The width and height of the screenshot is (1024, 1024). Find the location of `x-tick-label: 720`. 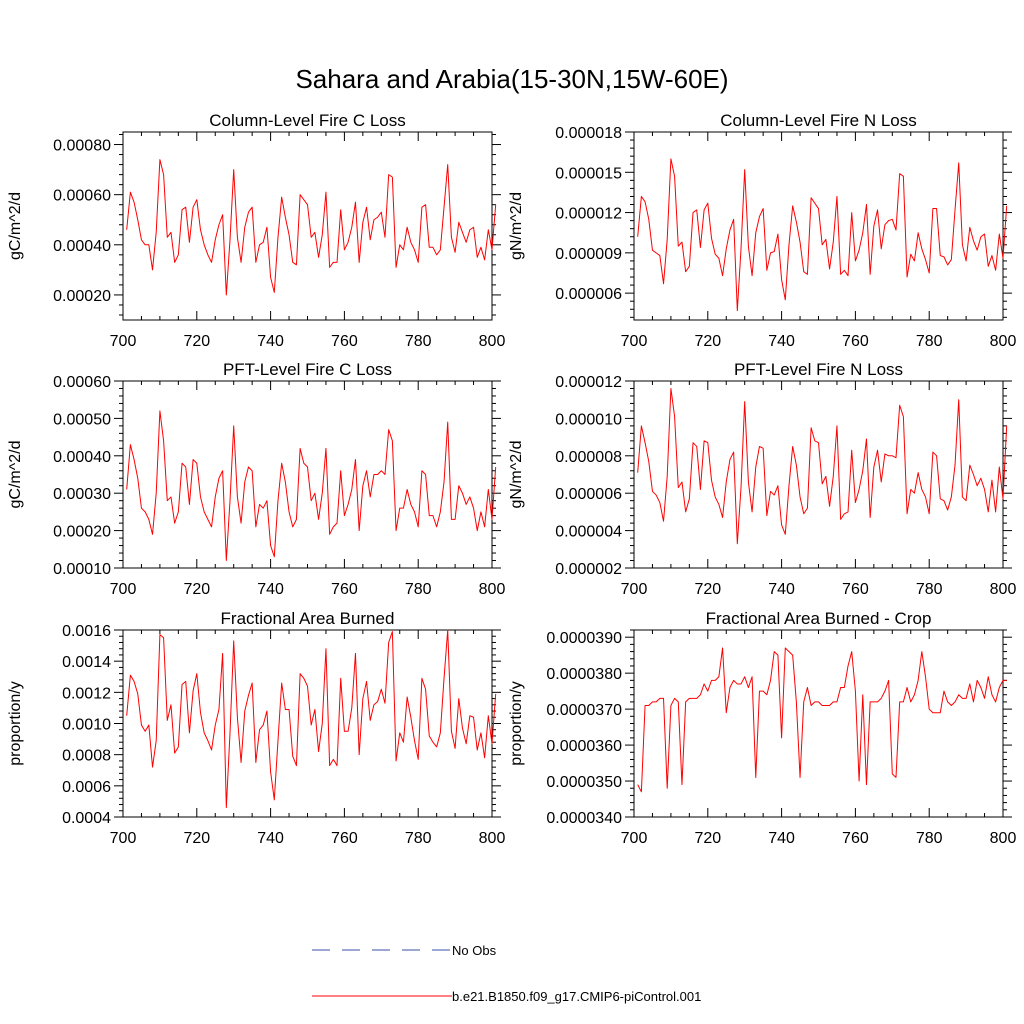

x-tick-label: 720 is located at coordinates (707, 838).